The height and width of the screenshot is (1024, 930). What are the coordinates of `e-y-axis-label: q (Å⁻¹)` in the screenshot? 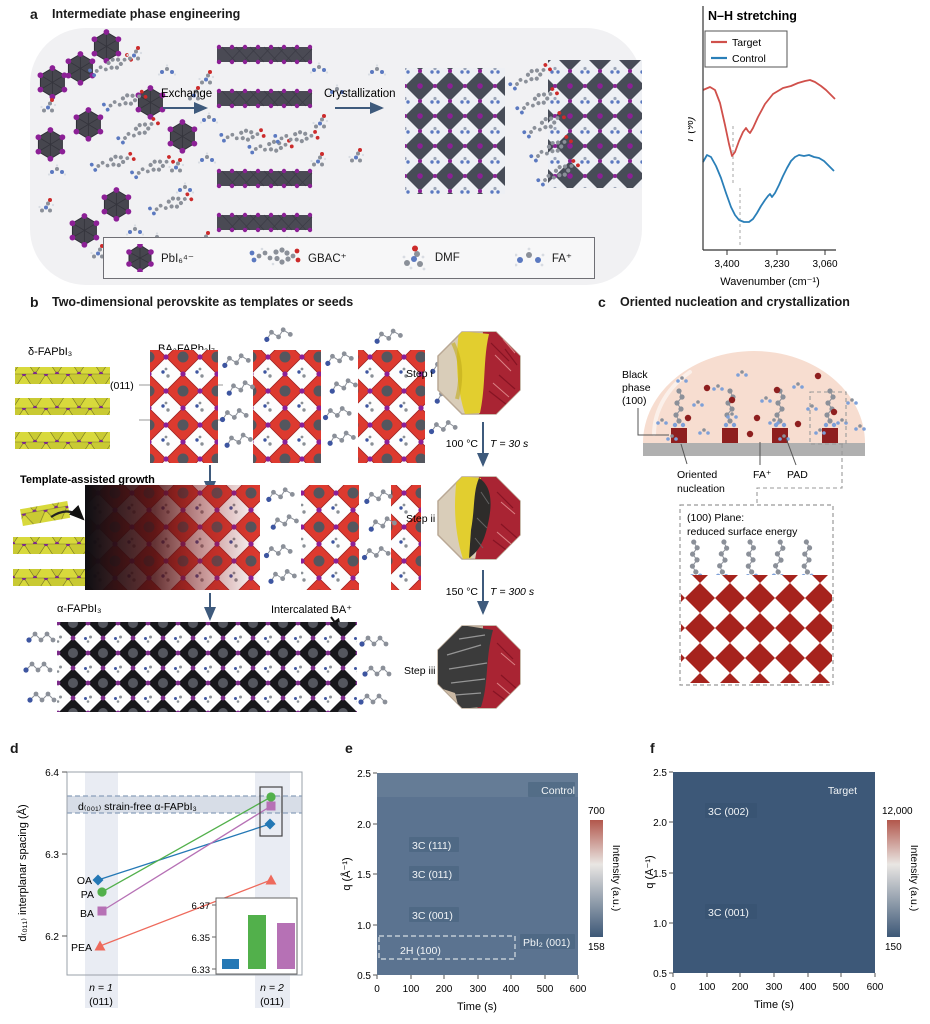 It's located at (346, 873).